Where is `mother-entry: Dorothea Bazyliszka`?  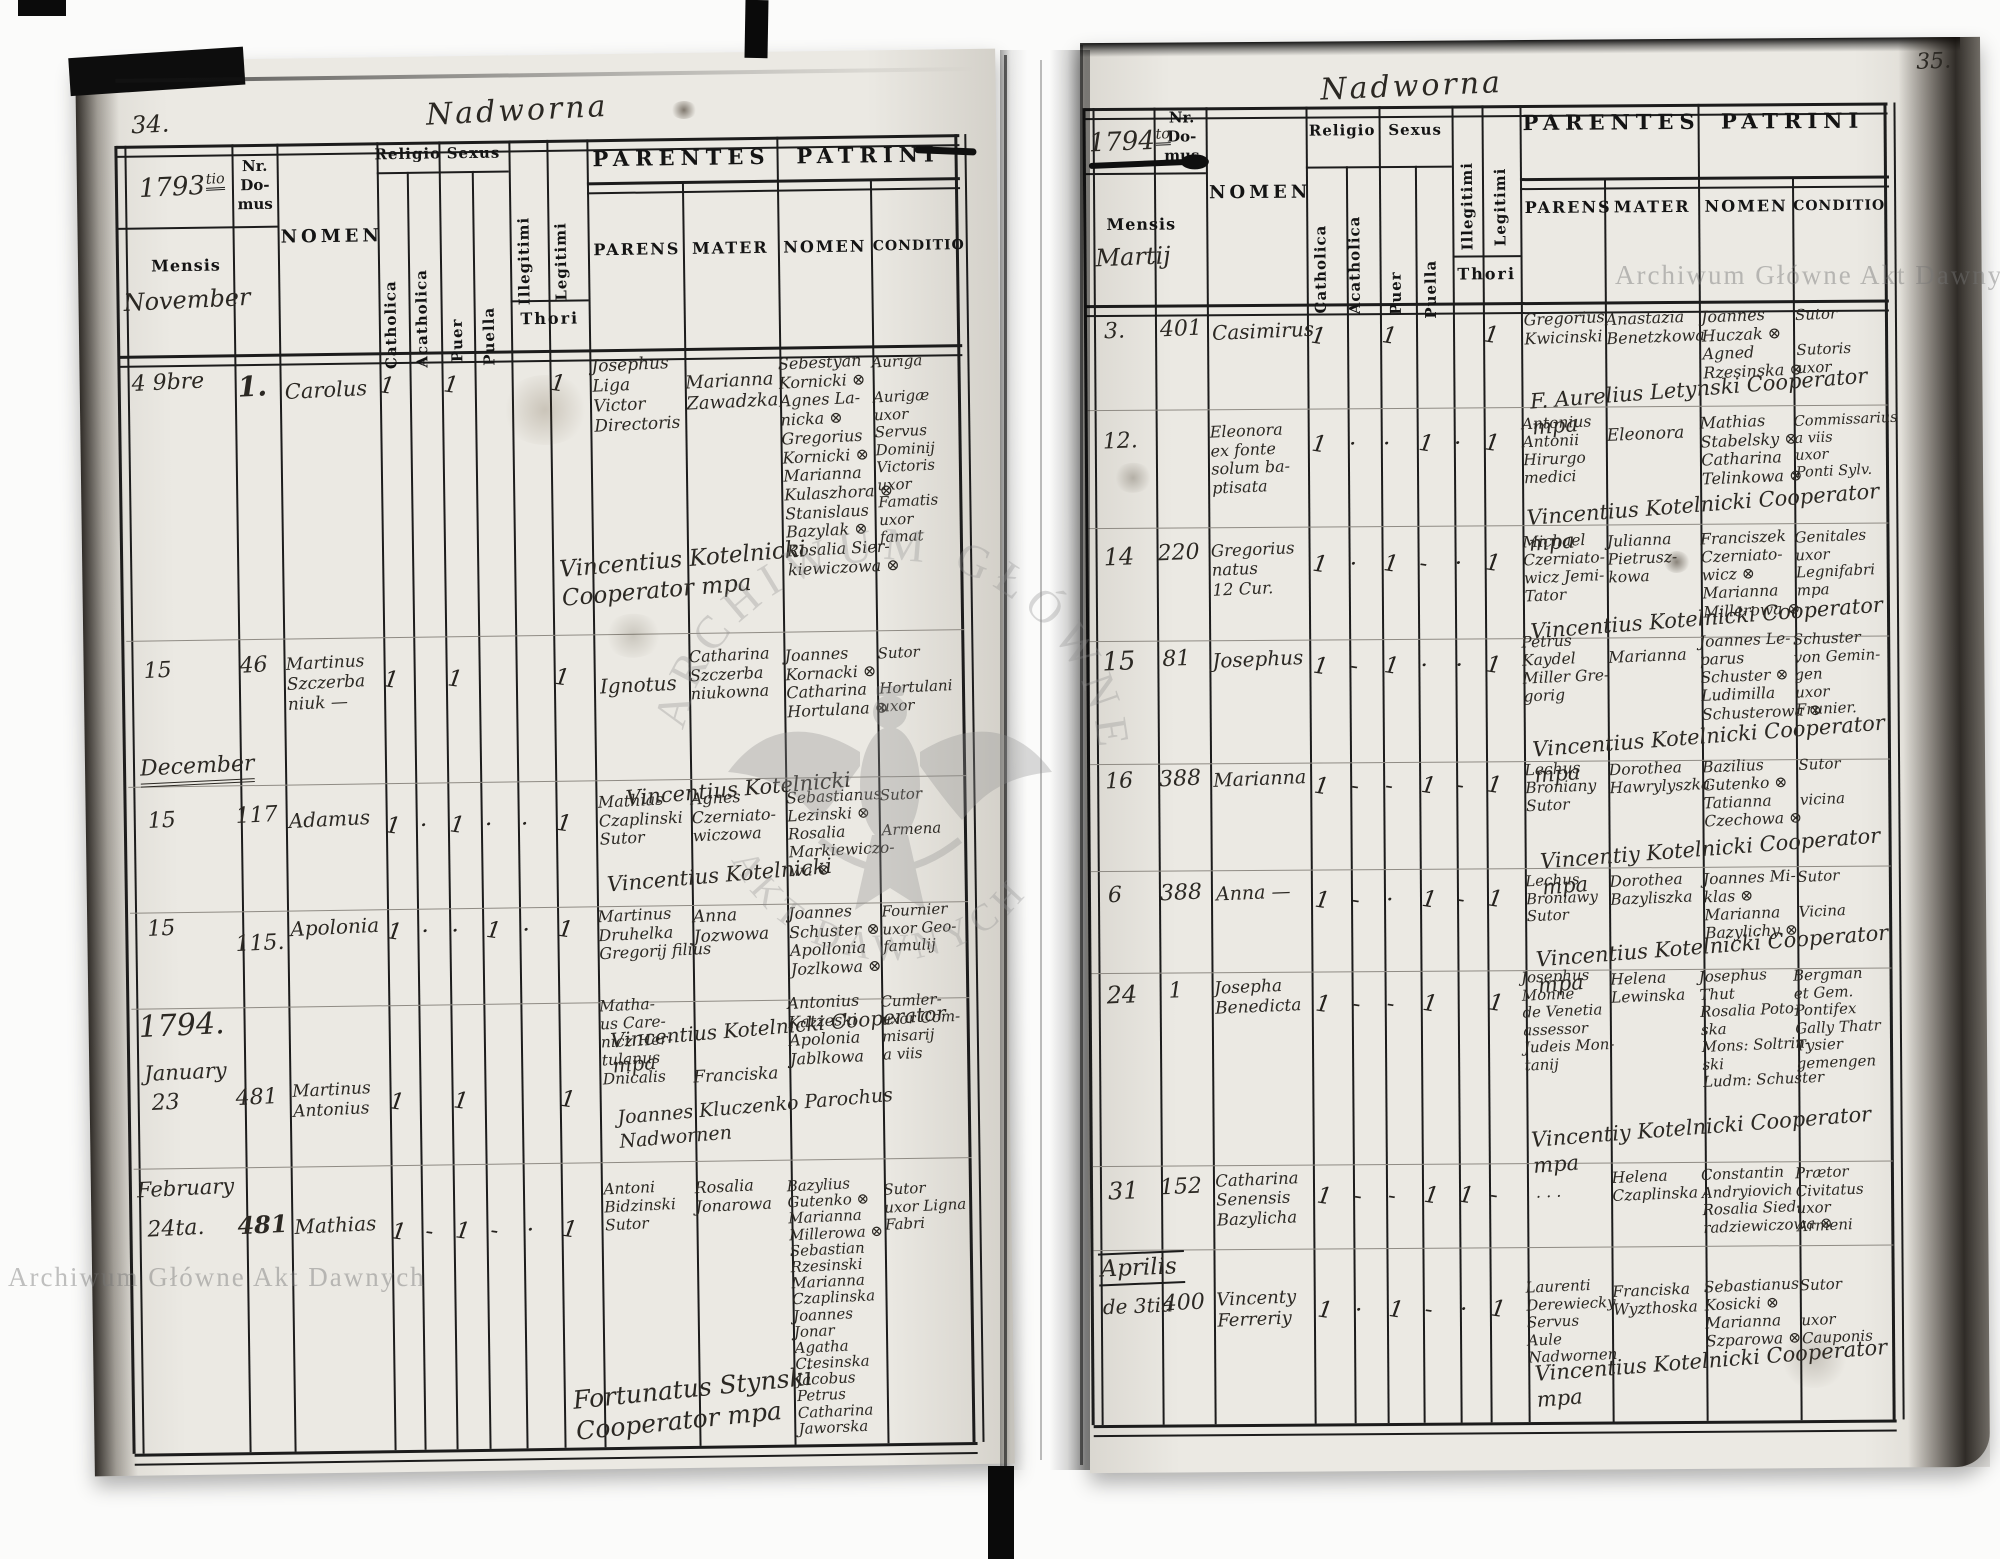
mother-entry: Dorothea Bazyliszka is located at coordinates (1651, 889).